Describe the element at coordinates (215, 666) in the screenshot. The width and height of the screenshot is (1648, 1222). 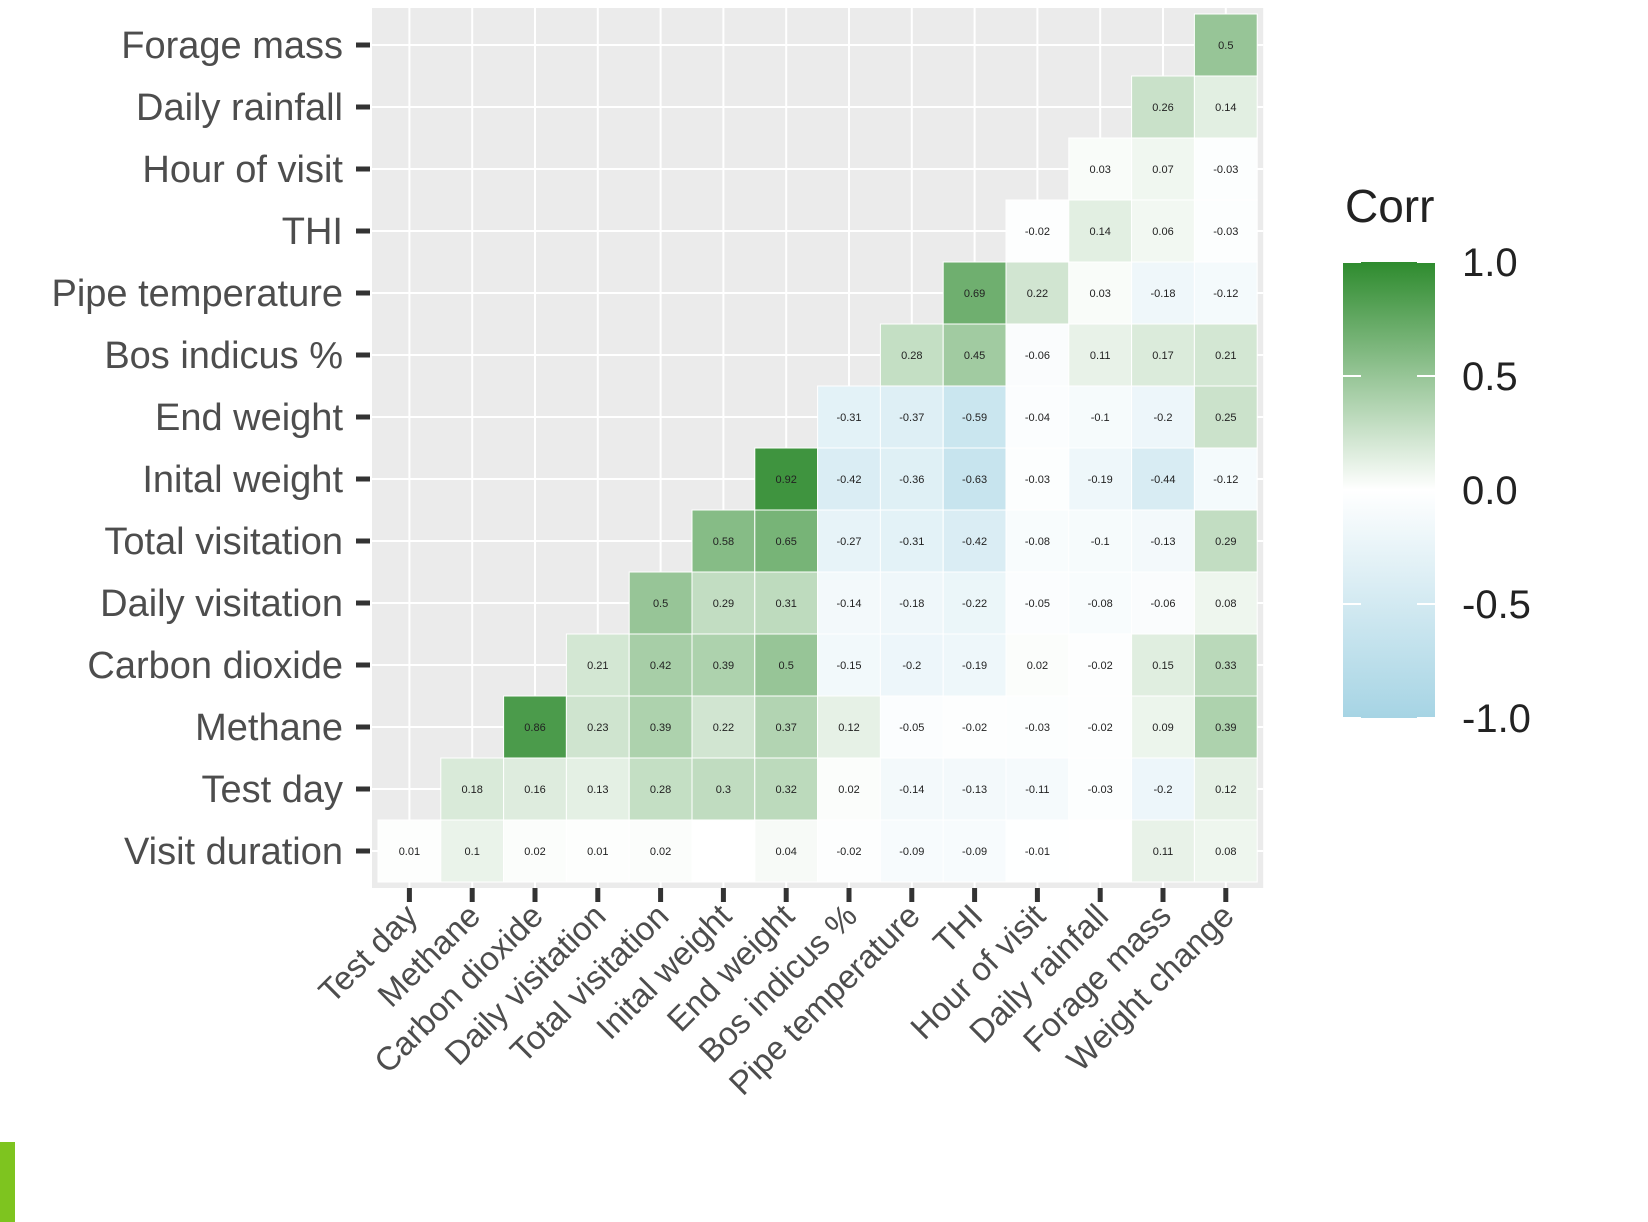
I see `y-tick-label: Carbon dioxide` at that location.